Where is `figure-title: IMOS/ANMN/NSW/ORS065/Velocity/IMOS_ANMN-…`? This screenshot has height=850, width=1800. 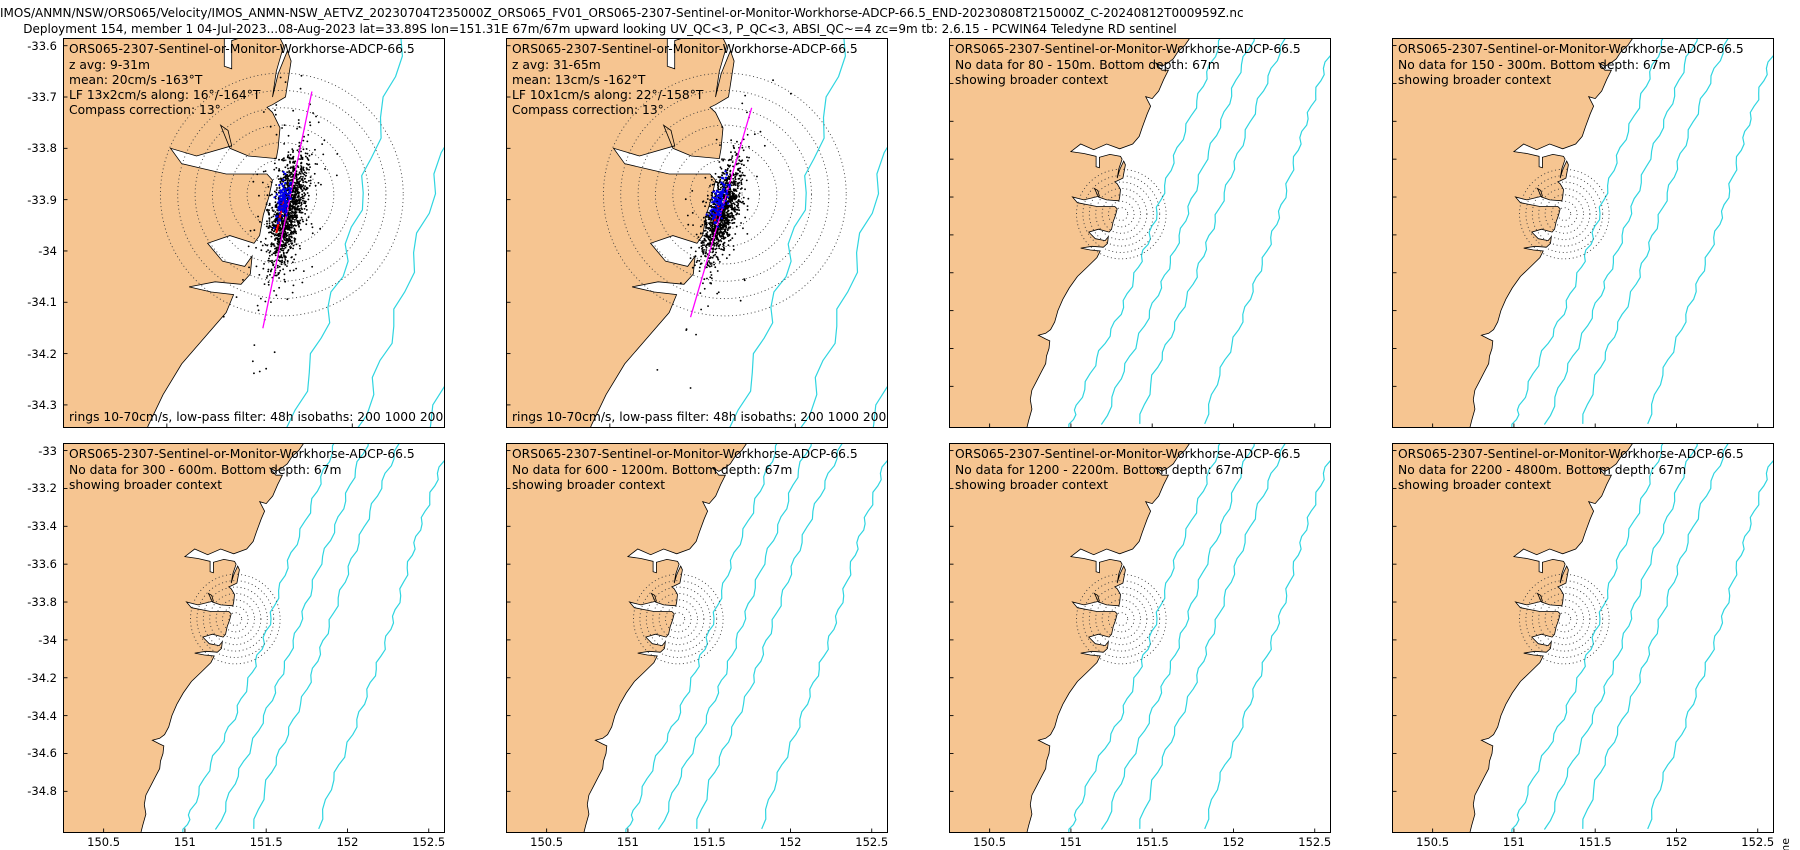
figure-title: IMOS/ANMN/NSW/ORS065/Velocity/IMOS_ANMN-… is located at coordinates (622, 13).